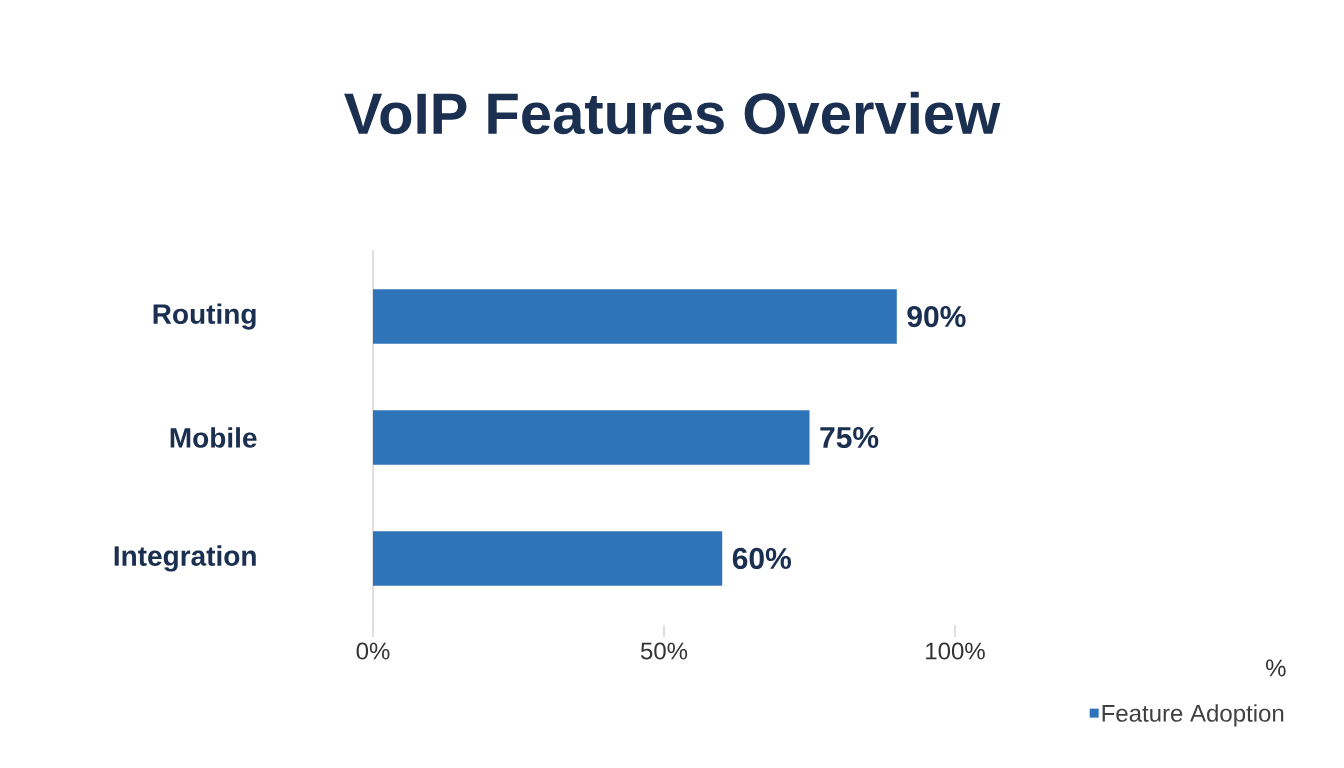  Describe the element at coordinates (936, 316) in the screenshot. I see `data-label: 90%` at that location.